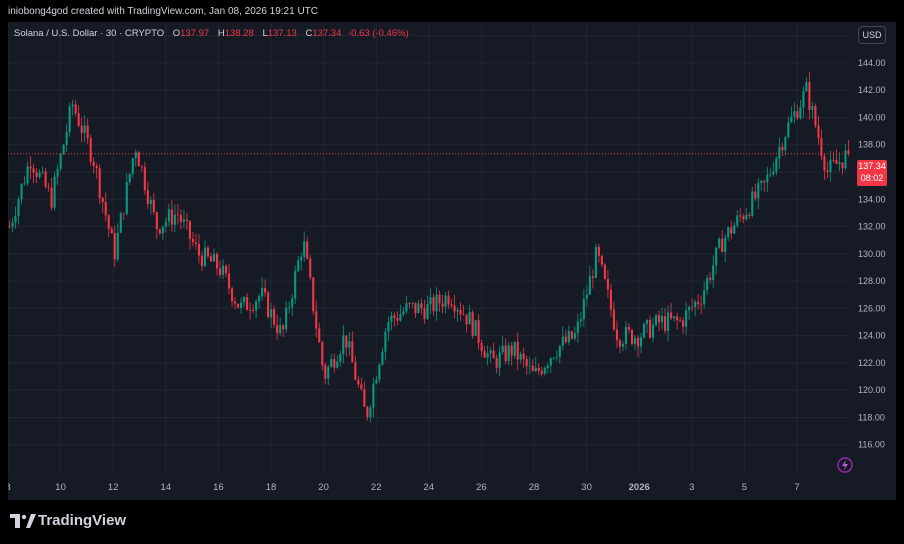 The height and width of the screenshot is (544, 904). Describe the element at coordinates (845, 465) in the screenshot. I see `lightning-alert-icon` at that location.